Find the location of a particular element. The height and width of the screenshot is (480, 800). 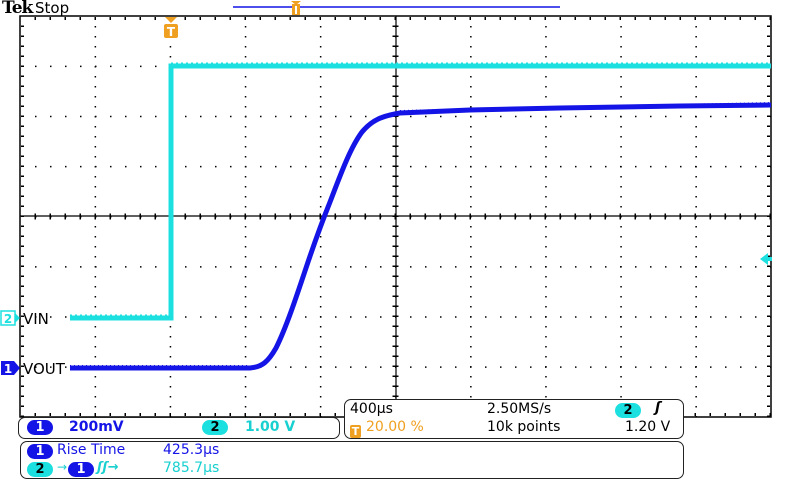

trigger-level: 1.20 V is located at coordinates (648, 427).